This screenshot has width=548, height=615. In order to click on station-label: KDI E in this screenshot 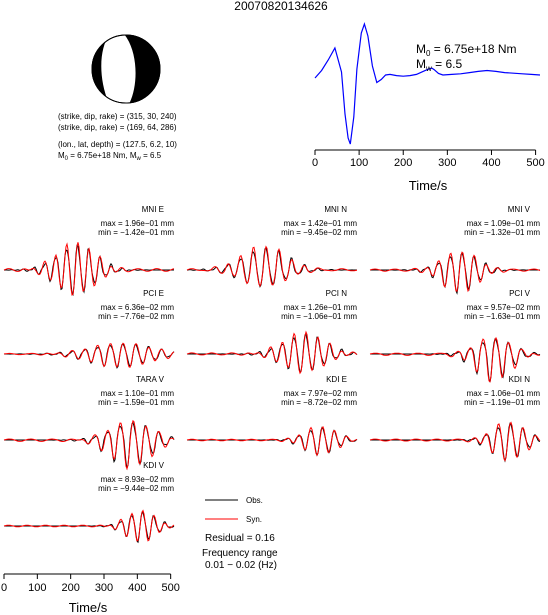, I will do `click(336, 379)`.